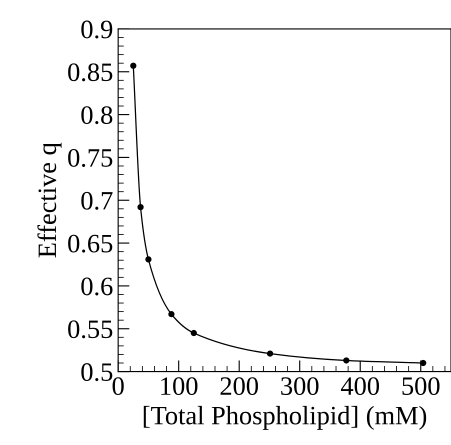 The image size is (451, 445). I want to click on y-tick-label: 0.9, so click(96, 29).